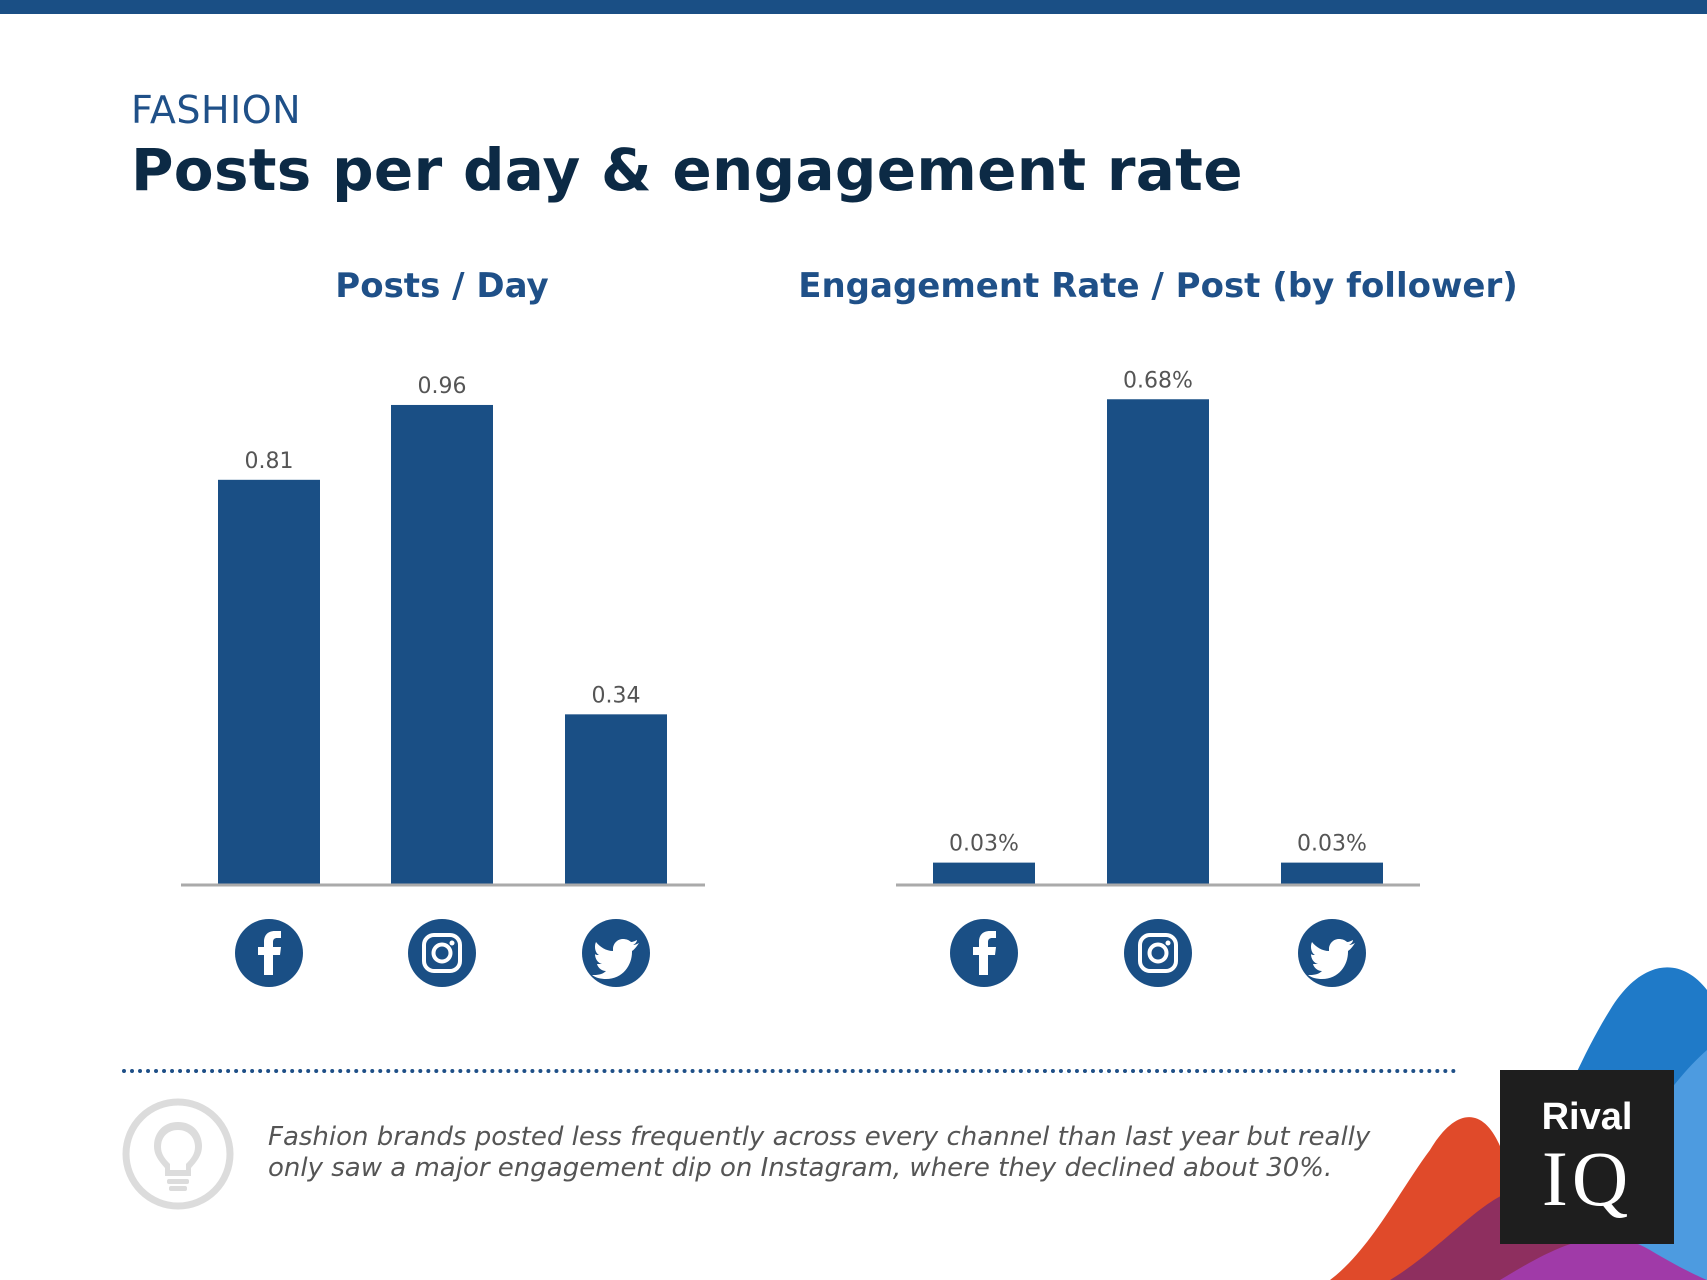 The height and width of the screenshot is (1280, 1707). What do you see at coordinates (1587, 1117) in the screenshot?
I see `logo-text-rival: Rival` at bounding box center [1587, 1117].